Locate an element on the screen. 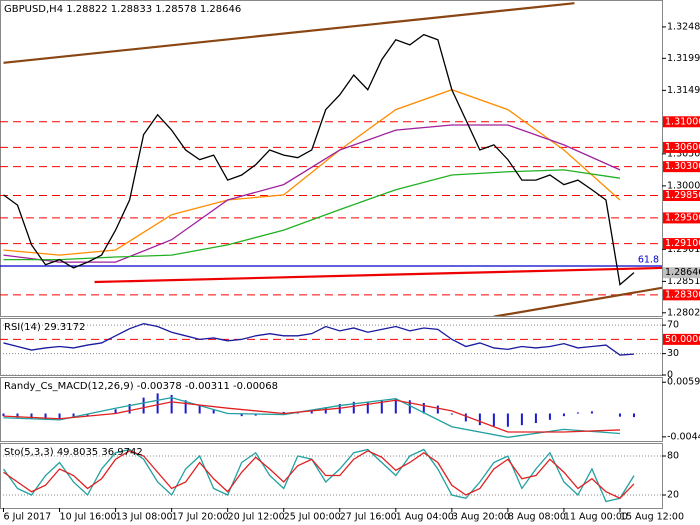 This screenshot has width=700, height=525. x-tick-label: 1 Aug 04:00 is located at coordinates (425, 517).